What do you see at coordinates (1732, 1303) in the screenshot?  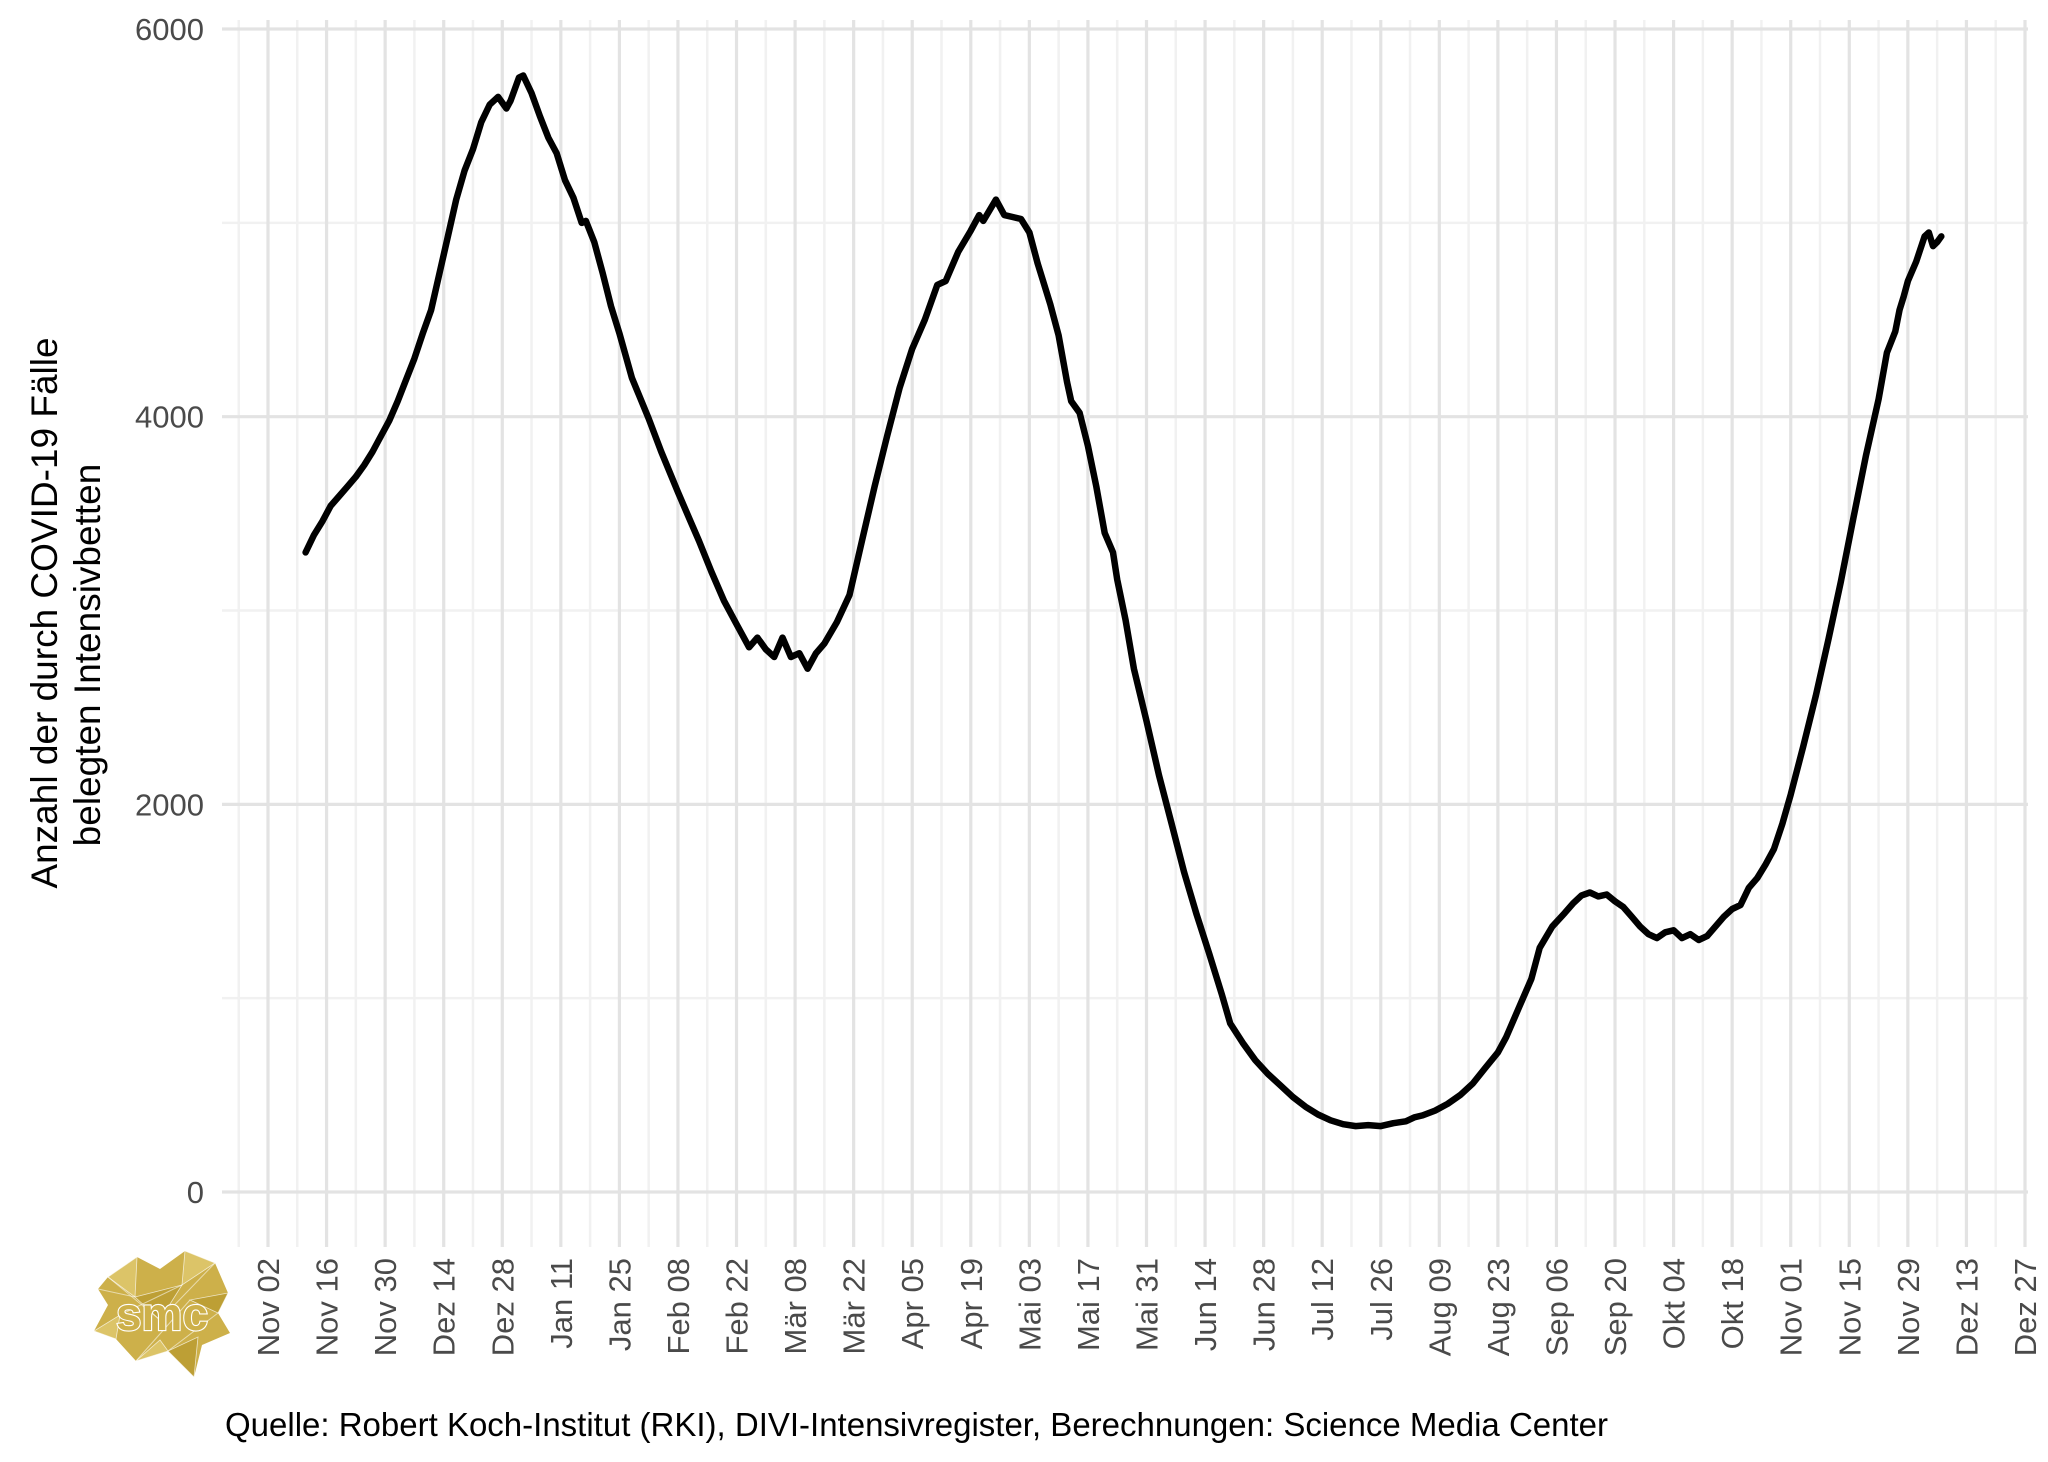 I see `x-tick-label: Okt 18` at bounding box center [1732, 1303].